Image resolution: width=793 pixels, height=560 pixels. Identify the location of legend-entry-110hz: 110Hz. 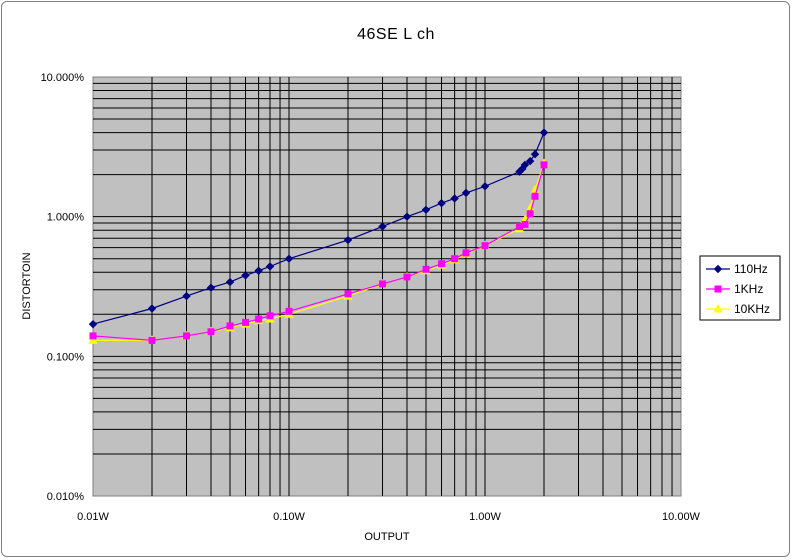
(737, 269).